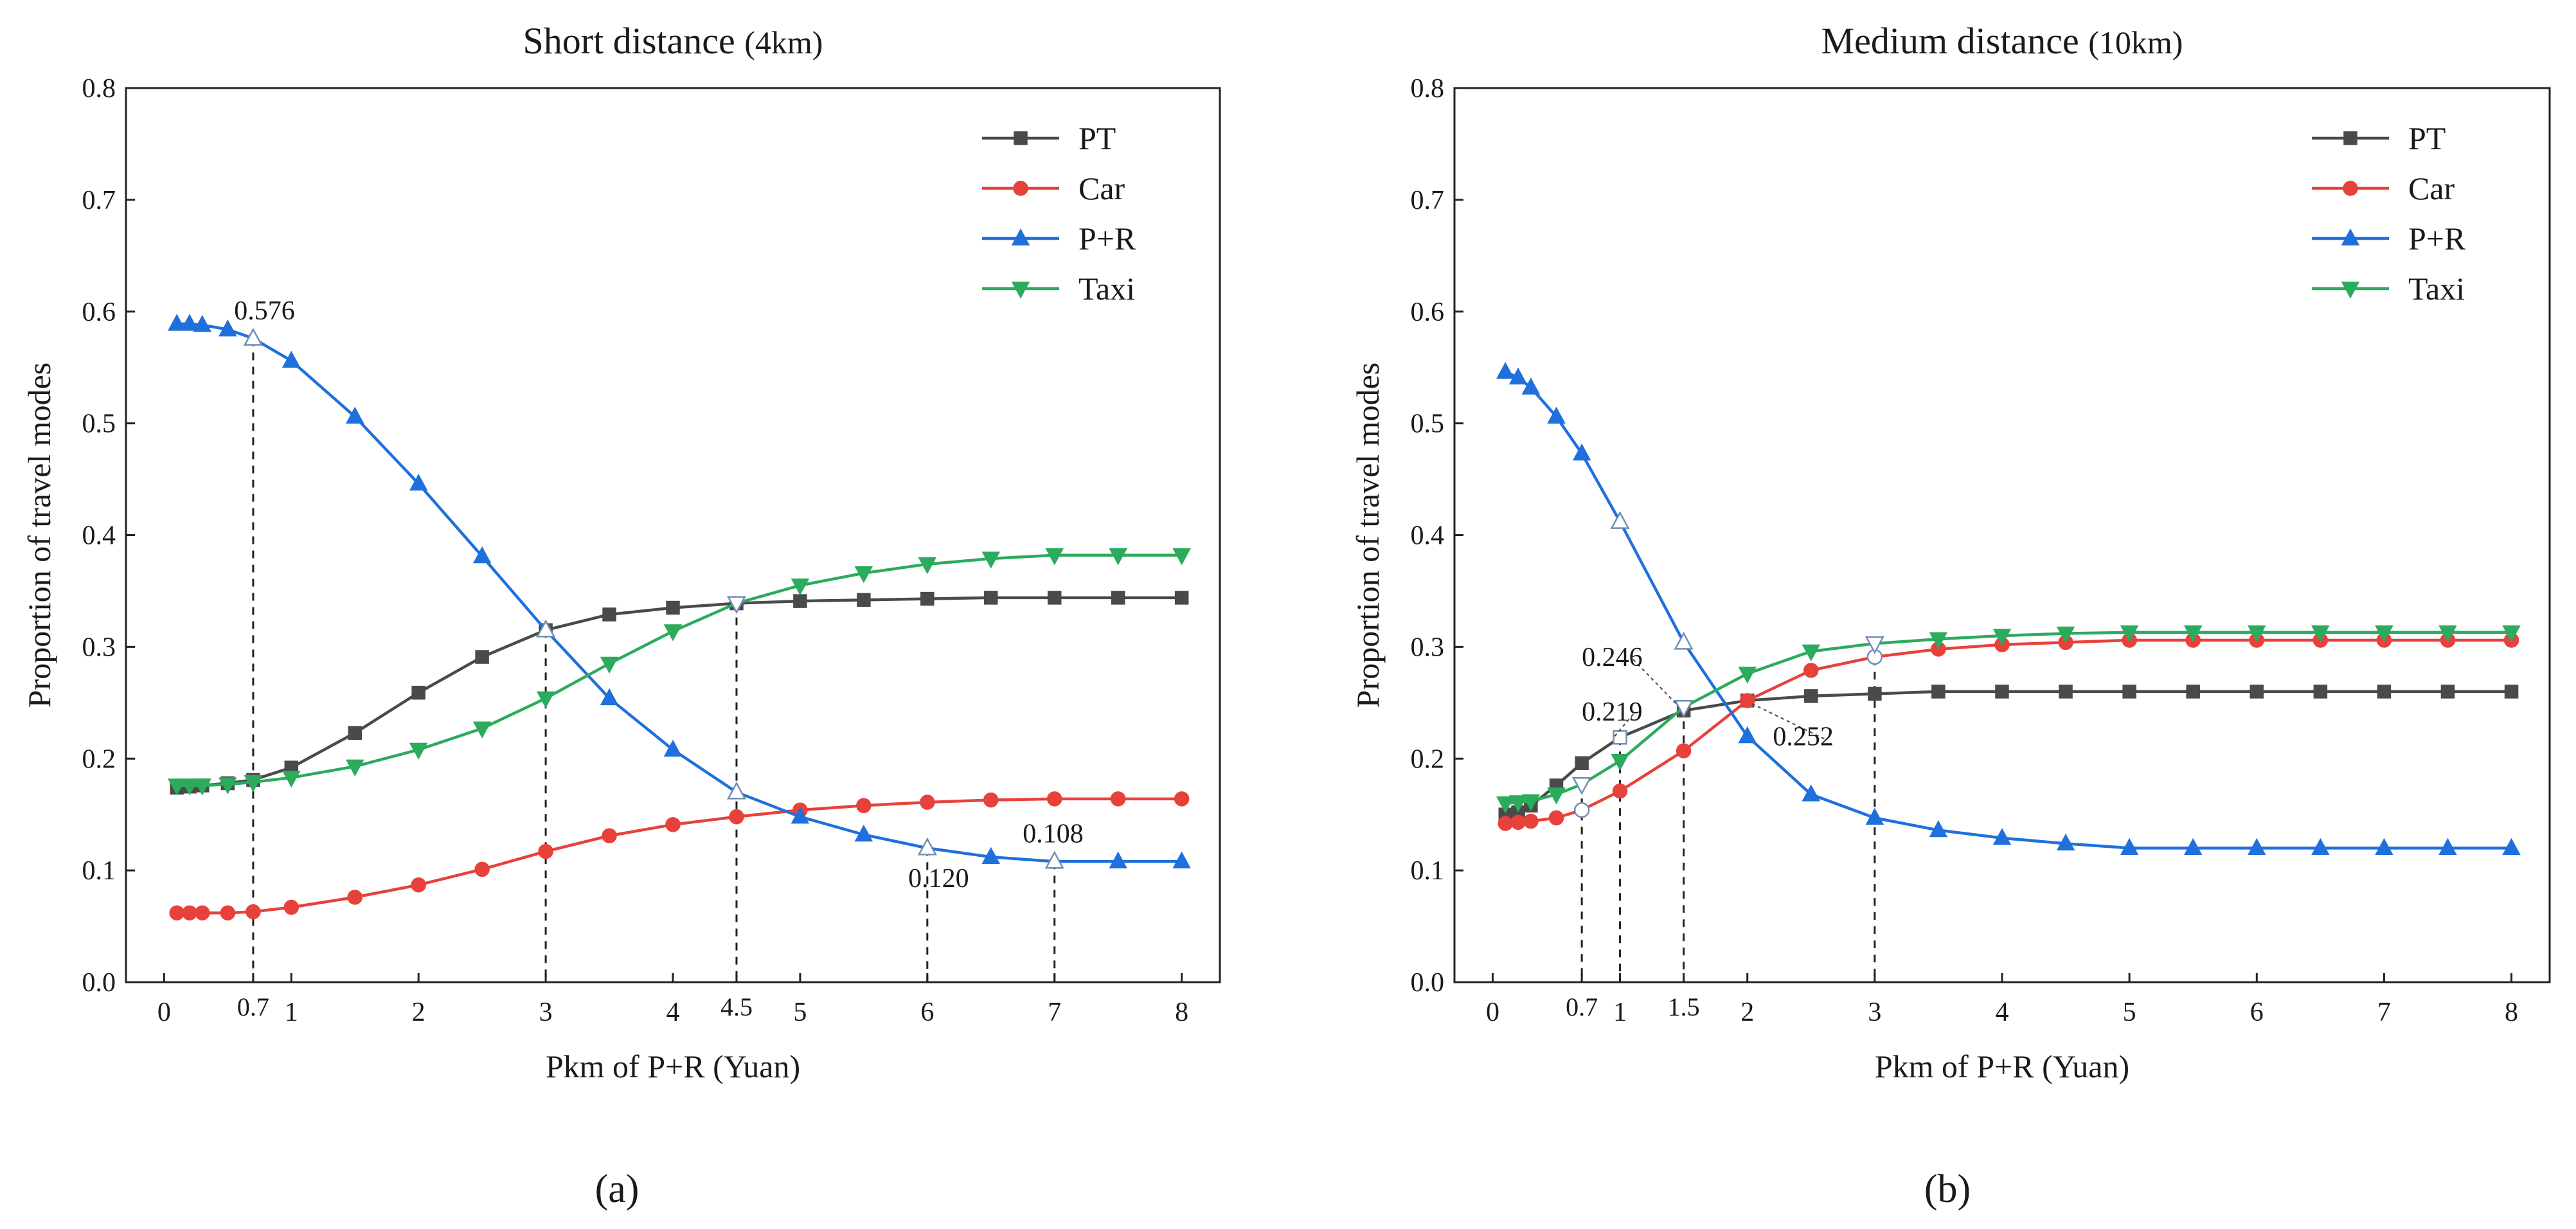 The width and height of the screenshot is (2576, 1229). What do you see at coordinates (164, 1013) in the screenshot?
I see `x-tick-label: 0` at bounding box center [164, 1013].